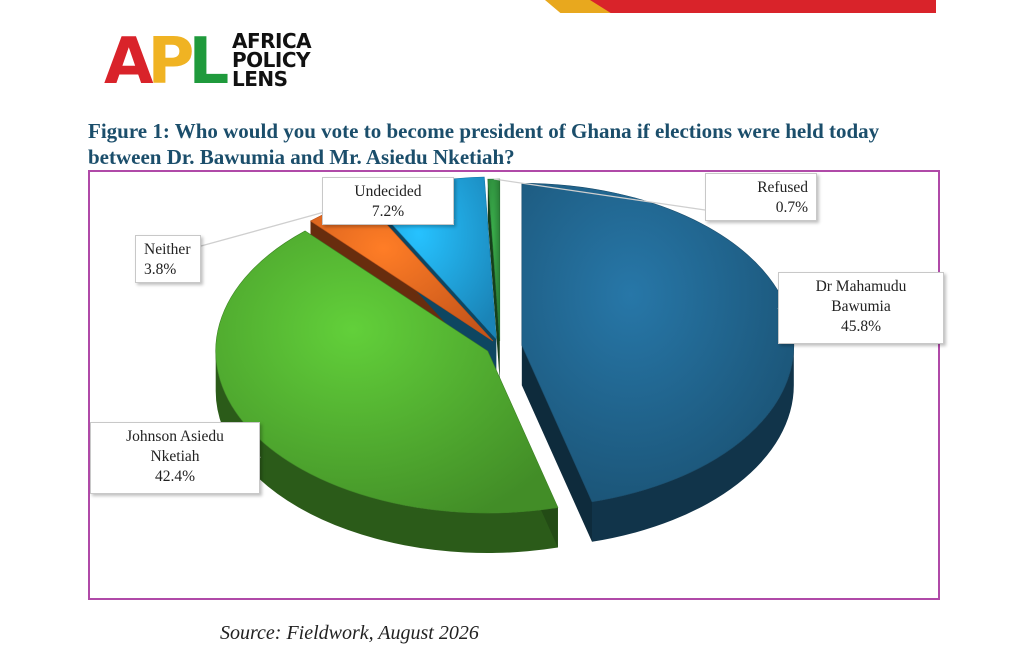  What do you see at coordinates (349, 633) in the screenshot?
I see `figure-source: Source: Fieldwork, August 2026` at bounding box center [349, 633].